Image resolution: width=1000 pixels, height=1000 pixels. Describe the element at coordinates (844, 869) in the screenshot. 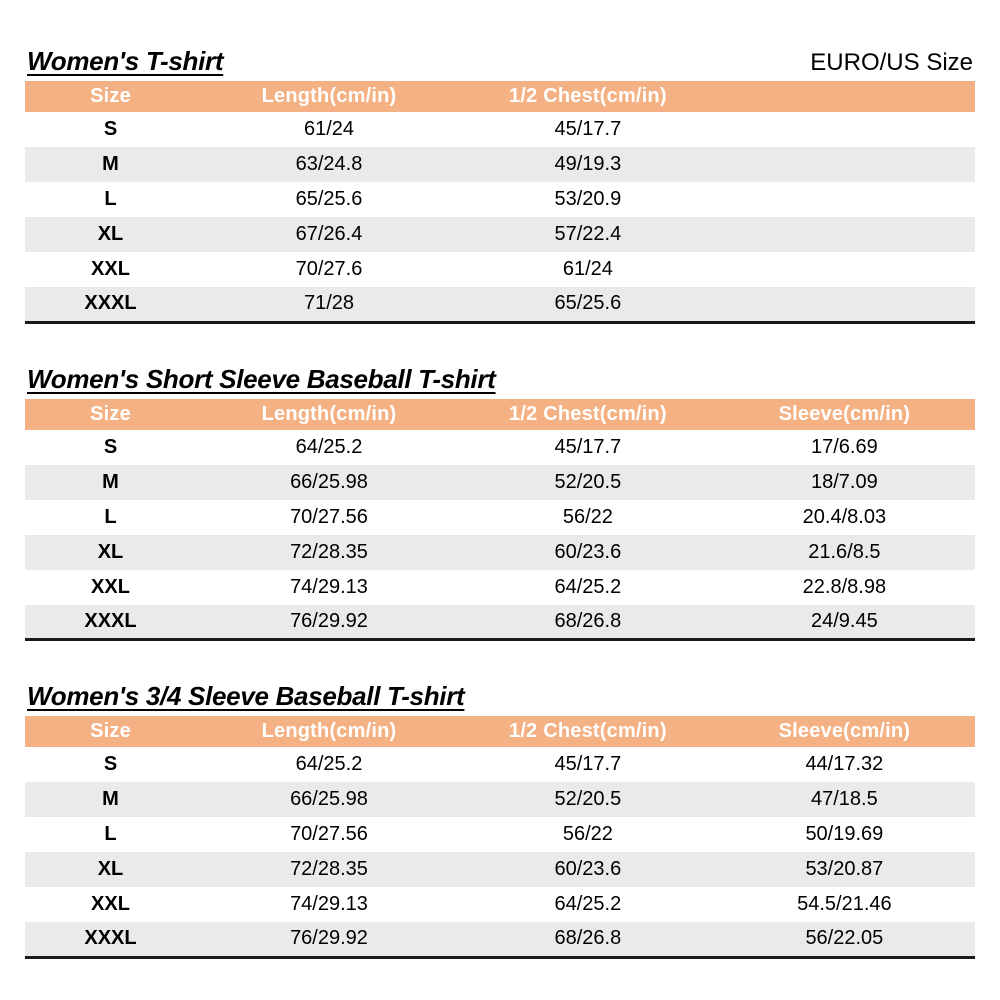

I see `value-cell: 53/20.87` at that location.